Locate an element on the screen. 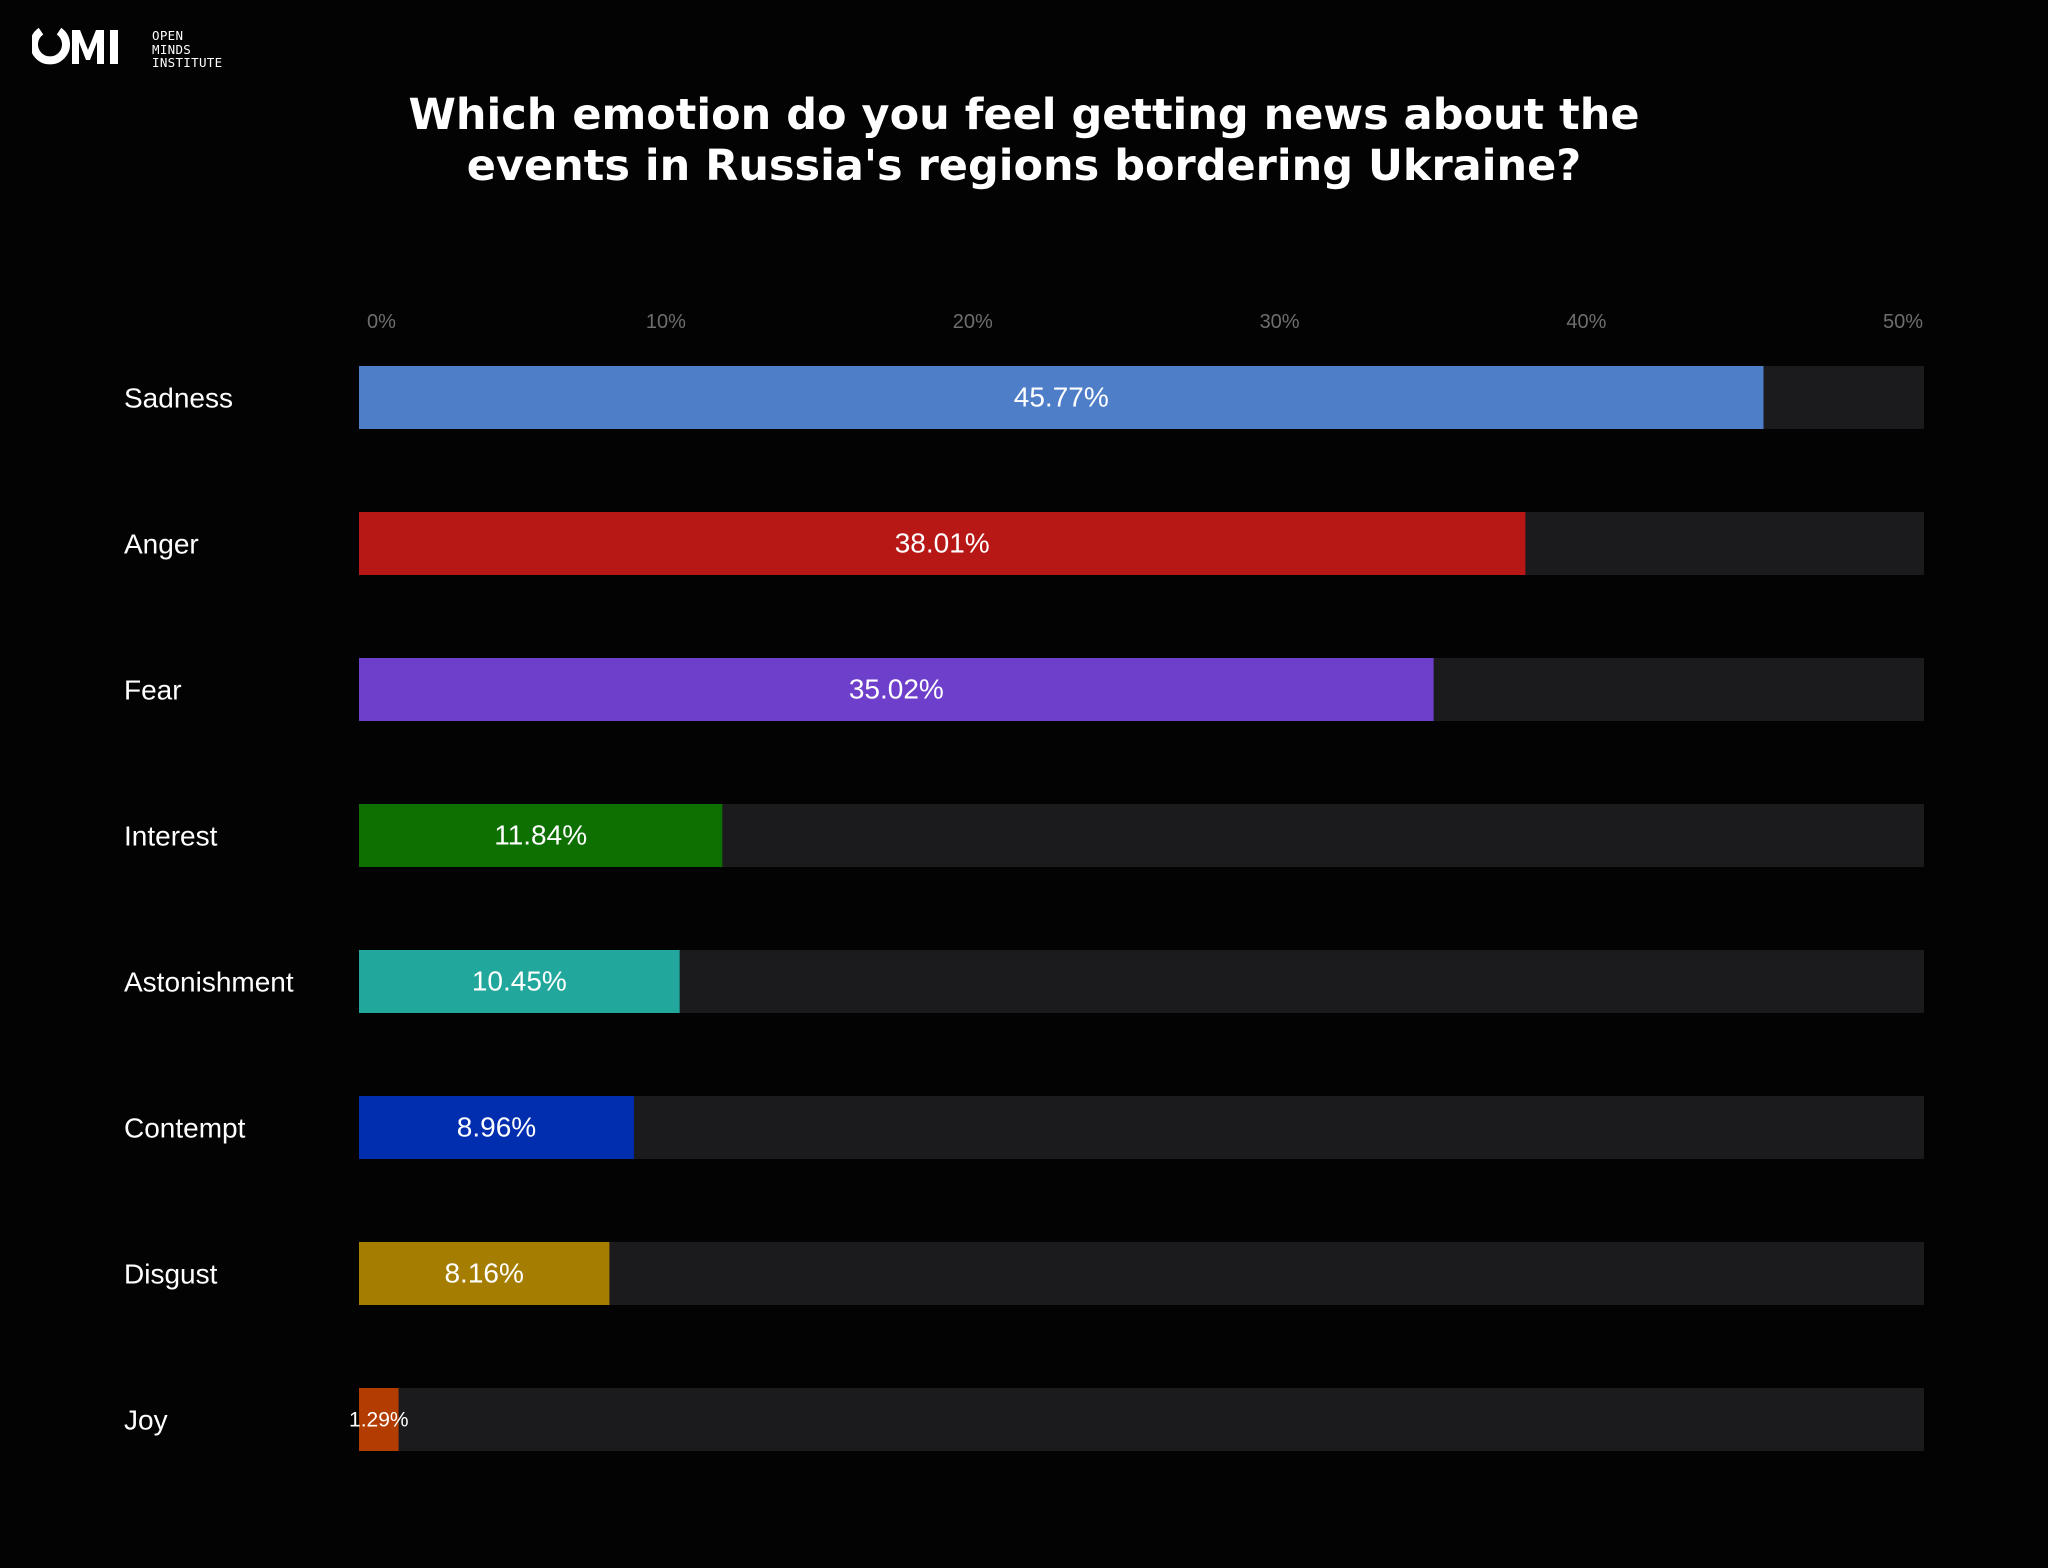  x-tick-label: 50% is located at coordinates (1903, 322).